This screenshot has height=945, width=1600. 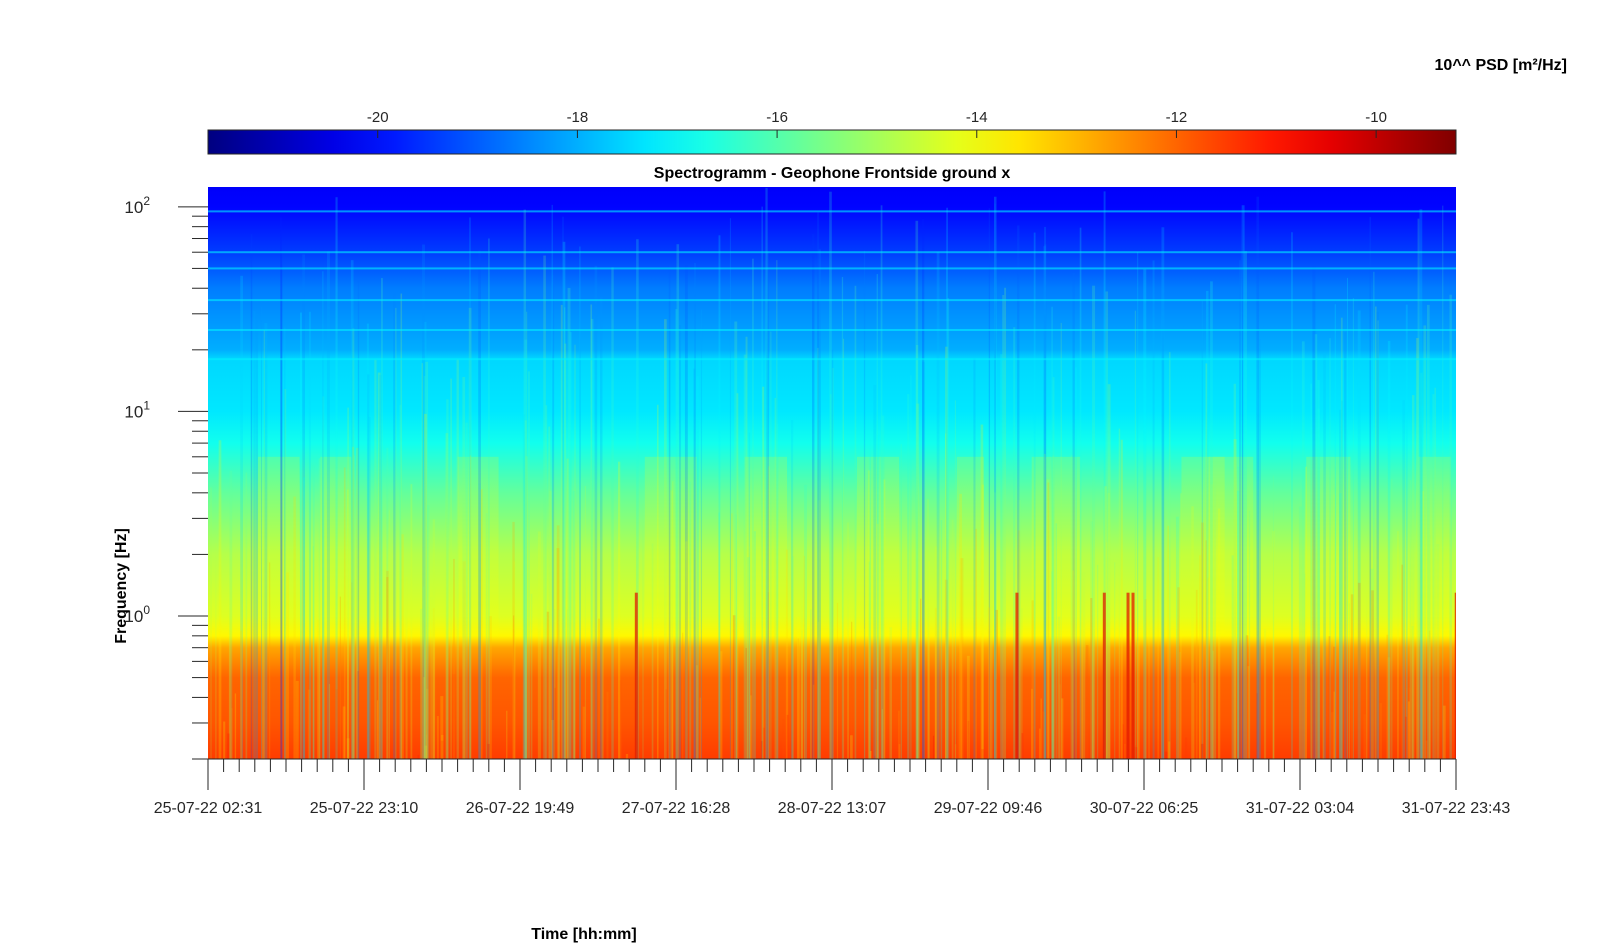 What do you see at coordinates (832, 774) in the screenshot?
I see `x-axis-ticks` at bounding box center [832, 774].